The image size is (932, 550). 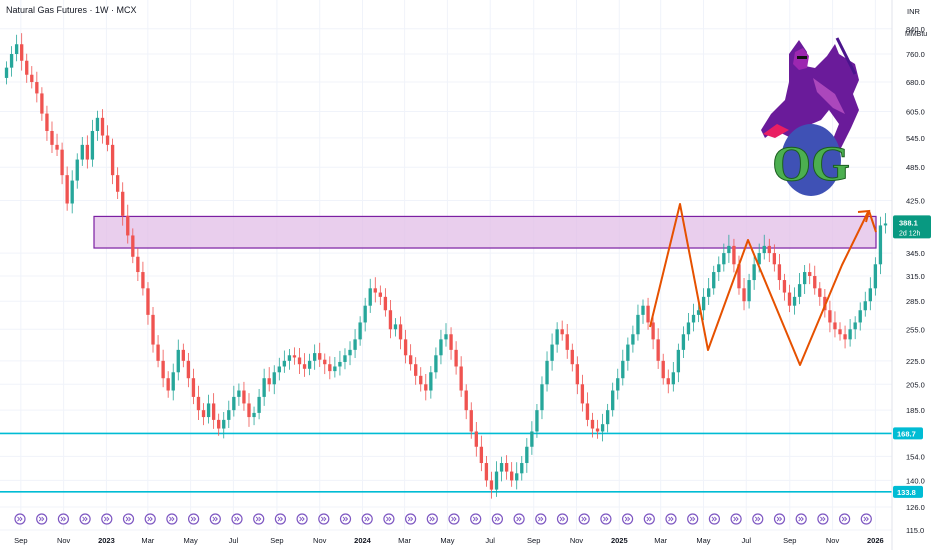 What do you see at coordinates (763, 284) in the screenshot?
I see `wave-pattern` at bounding box center [763, 284].